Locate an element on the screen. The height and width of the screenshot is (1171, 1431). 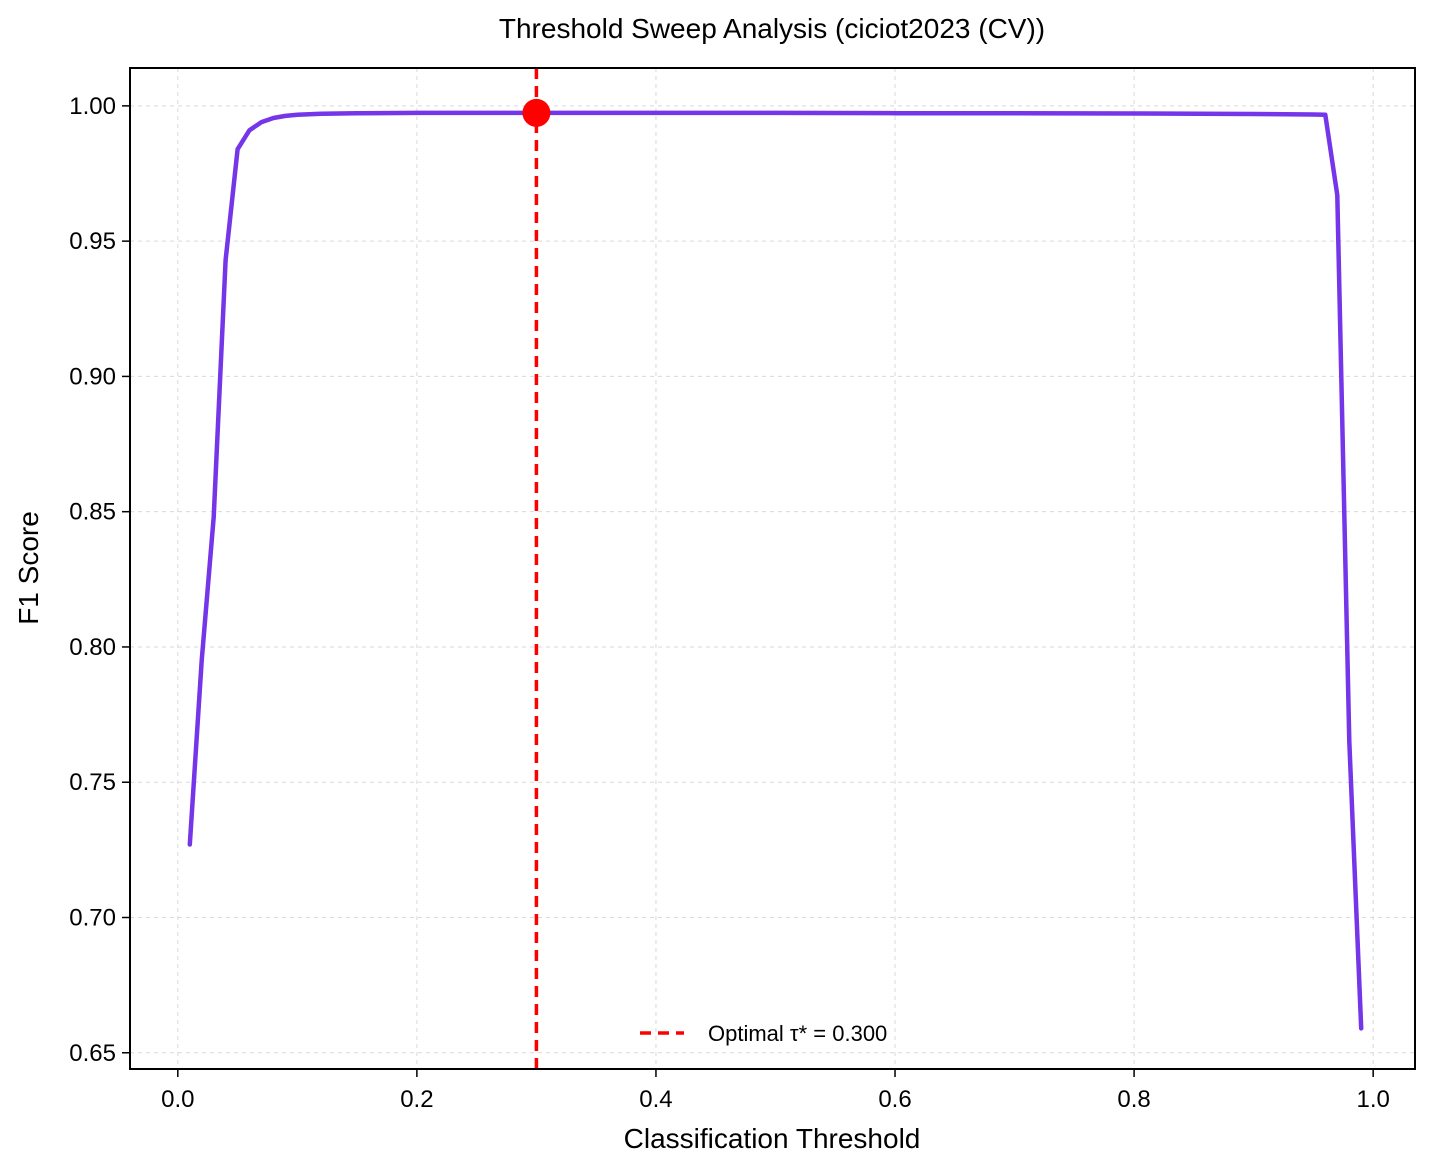
x-axis-label: Classification Threshold is located at coordinates (772, 1138).